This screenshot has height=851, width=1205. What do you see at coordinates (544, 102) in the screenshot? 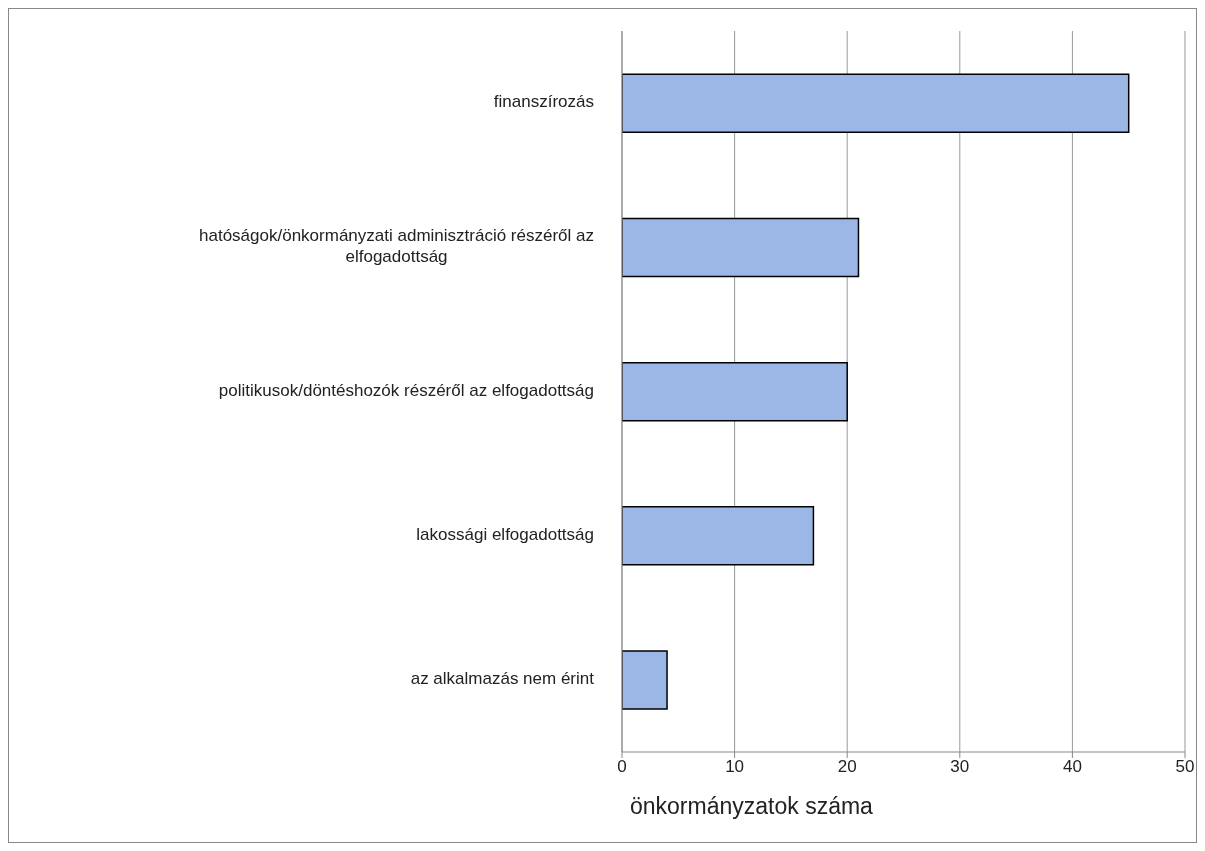
I see `y-tick-label: finanszírozás` at bounding box center [544, 102].